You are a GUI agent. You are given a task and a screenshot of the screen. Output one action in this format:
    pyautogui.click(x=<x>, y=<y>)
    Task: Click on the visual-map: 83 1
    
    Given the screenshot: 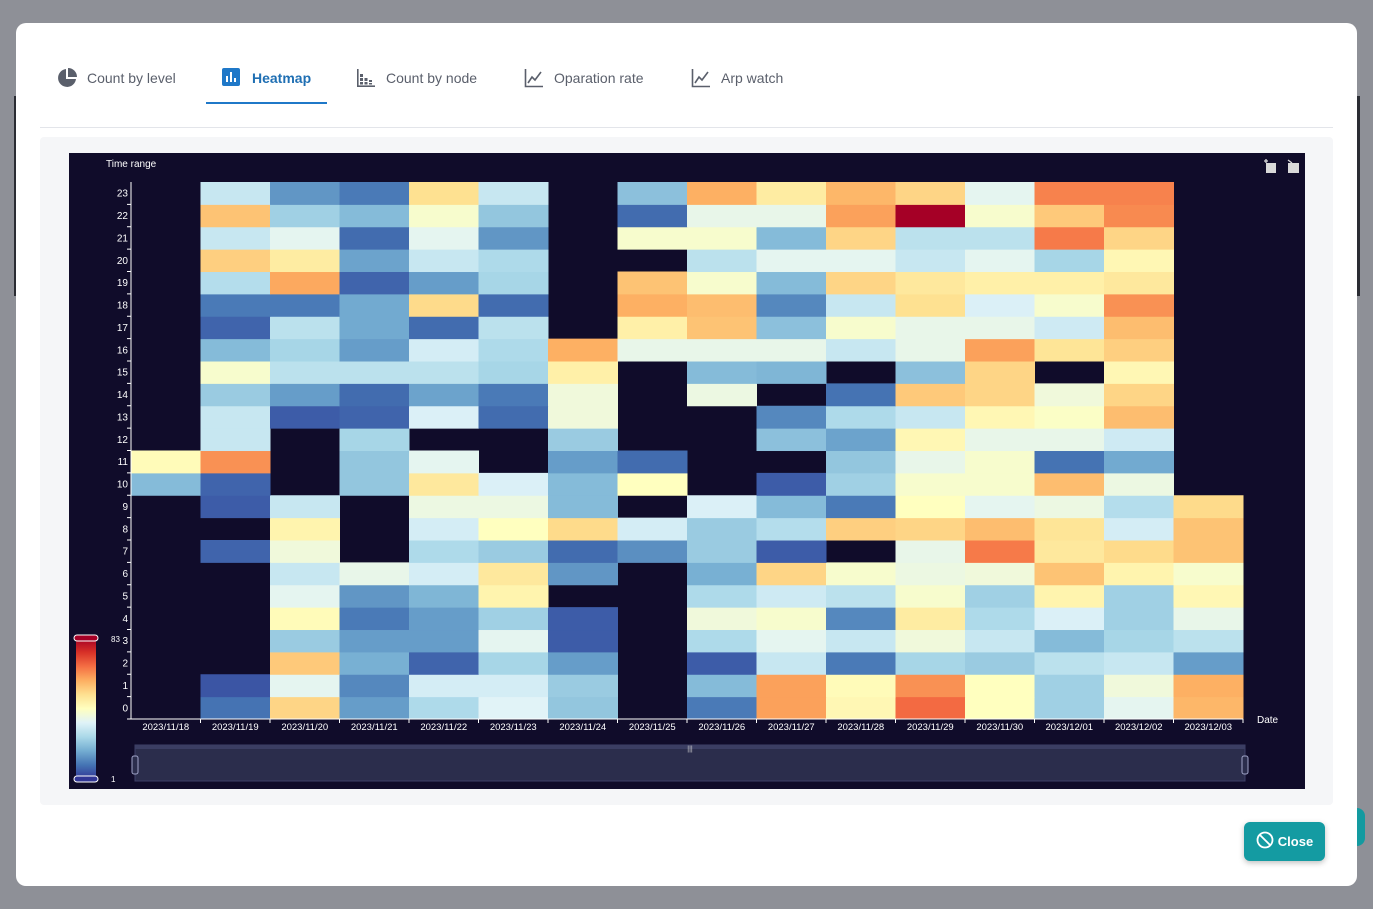 What is the action you would take?
    pyautogui.click(x=96, y=709)
    